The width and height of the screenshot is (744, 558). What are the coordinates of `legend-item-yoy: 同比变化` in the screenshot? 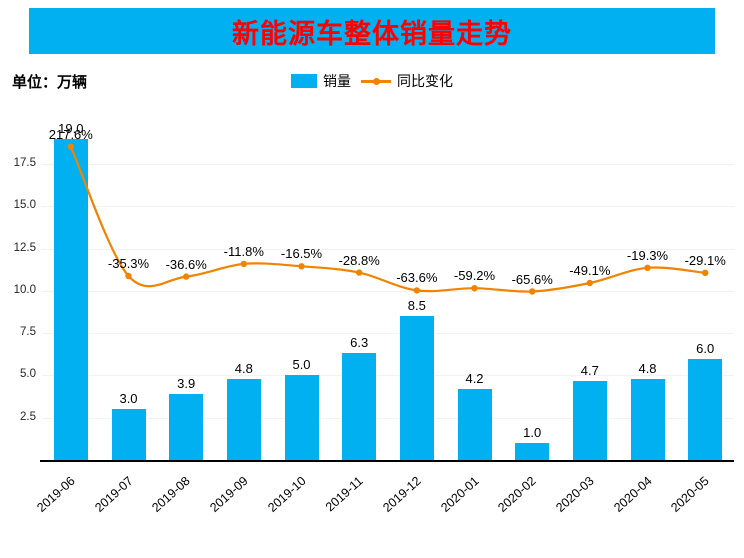 It's located at (407, 81).